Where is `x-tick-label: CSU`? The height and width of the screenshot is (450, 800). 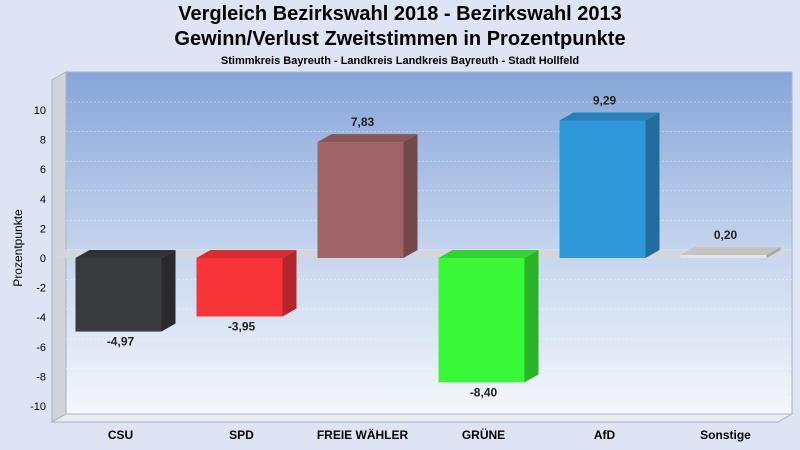 x-tick-label: CSU is located at coordinates (120, 435).